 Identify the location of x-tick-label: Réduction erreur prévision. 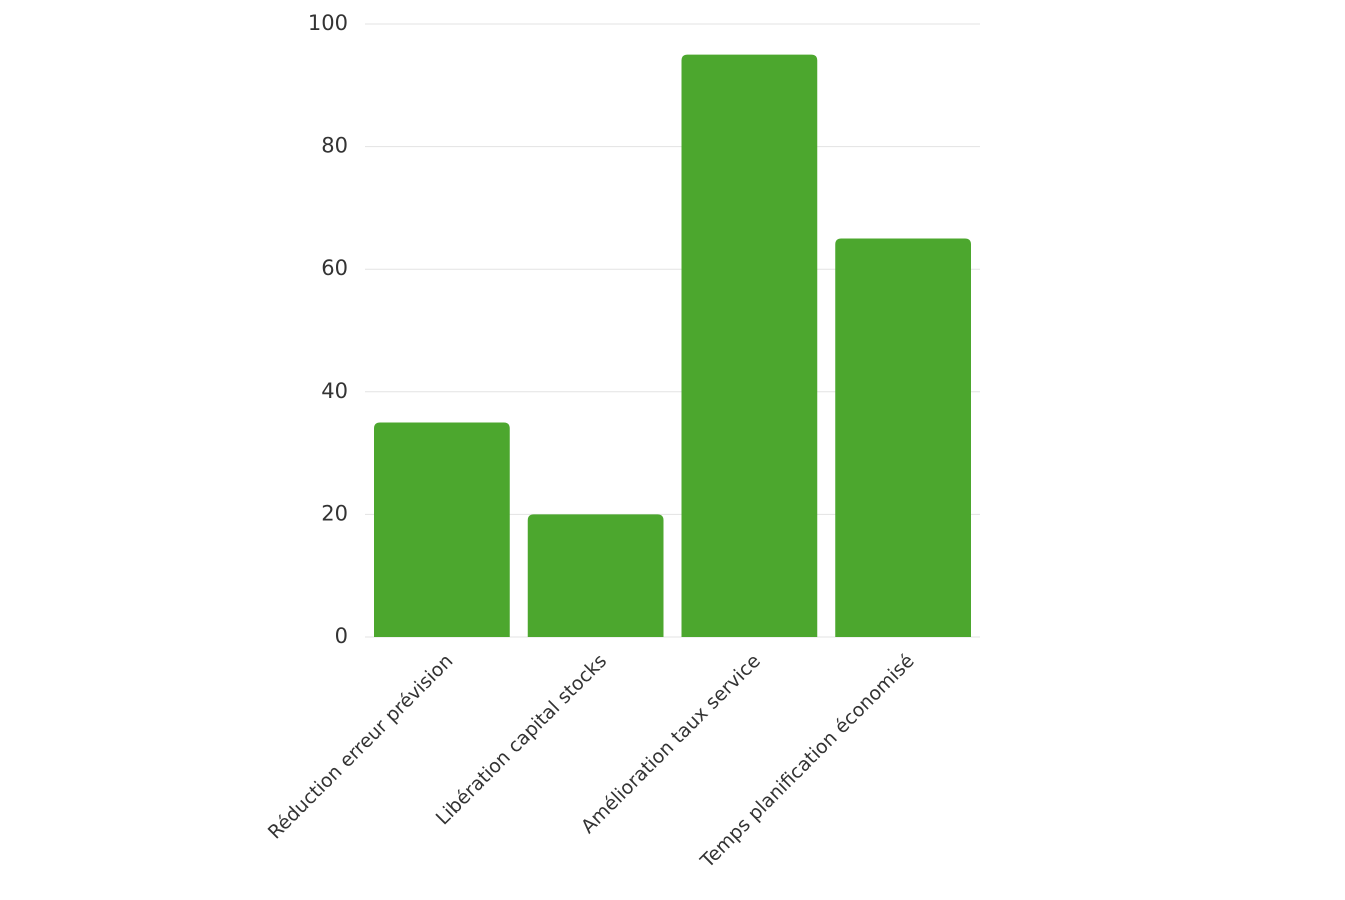
(361, 747).